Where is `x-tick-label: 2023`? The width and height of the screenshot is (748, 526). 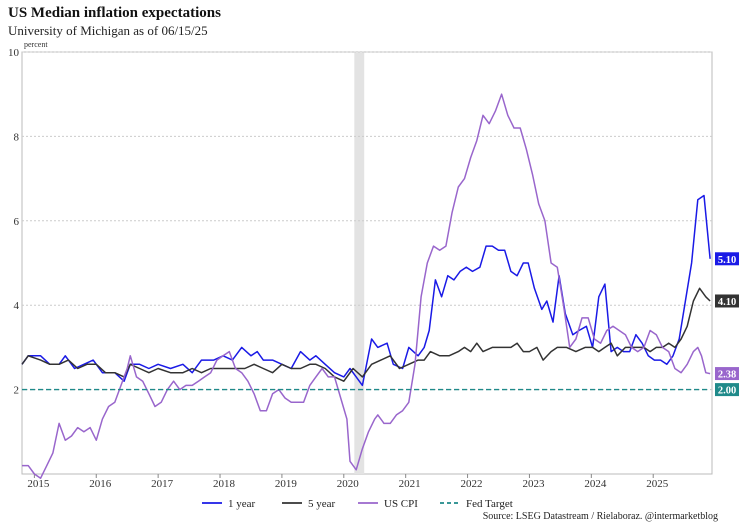
x-tick-label: 2023 is located at coordinates (533, 484).